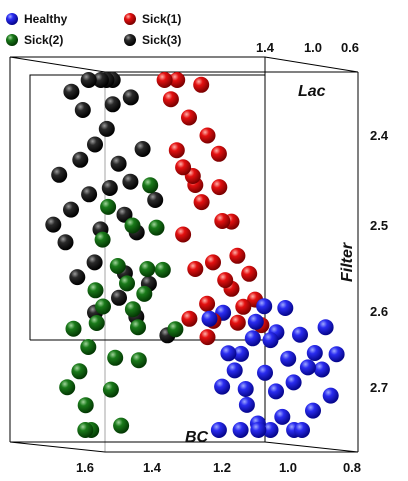 This screenshot has height=481, width=408. What do you see at coordinates (265, 47) in the screenshot?
I see `lac-tick-label: 1.4` at bounding box center [265, 47].